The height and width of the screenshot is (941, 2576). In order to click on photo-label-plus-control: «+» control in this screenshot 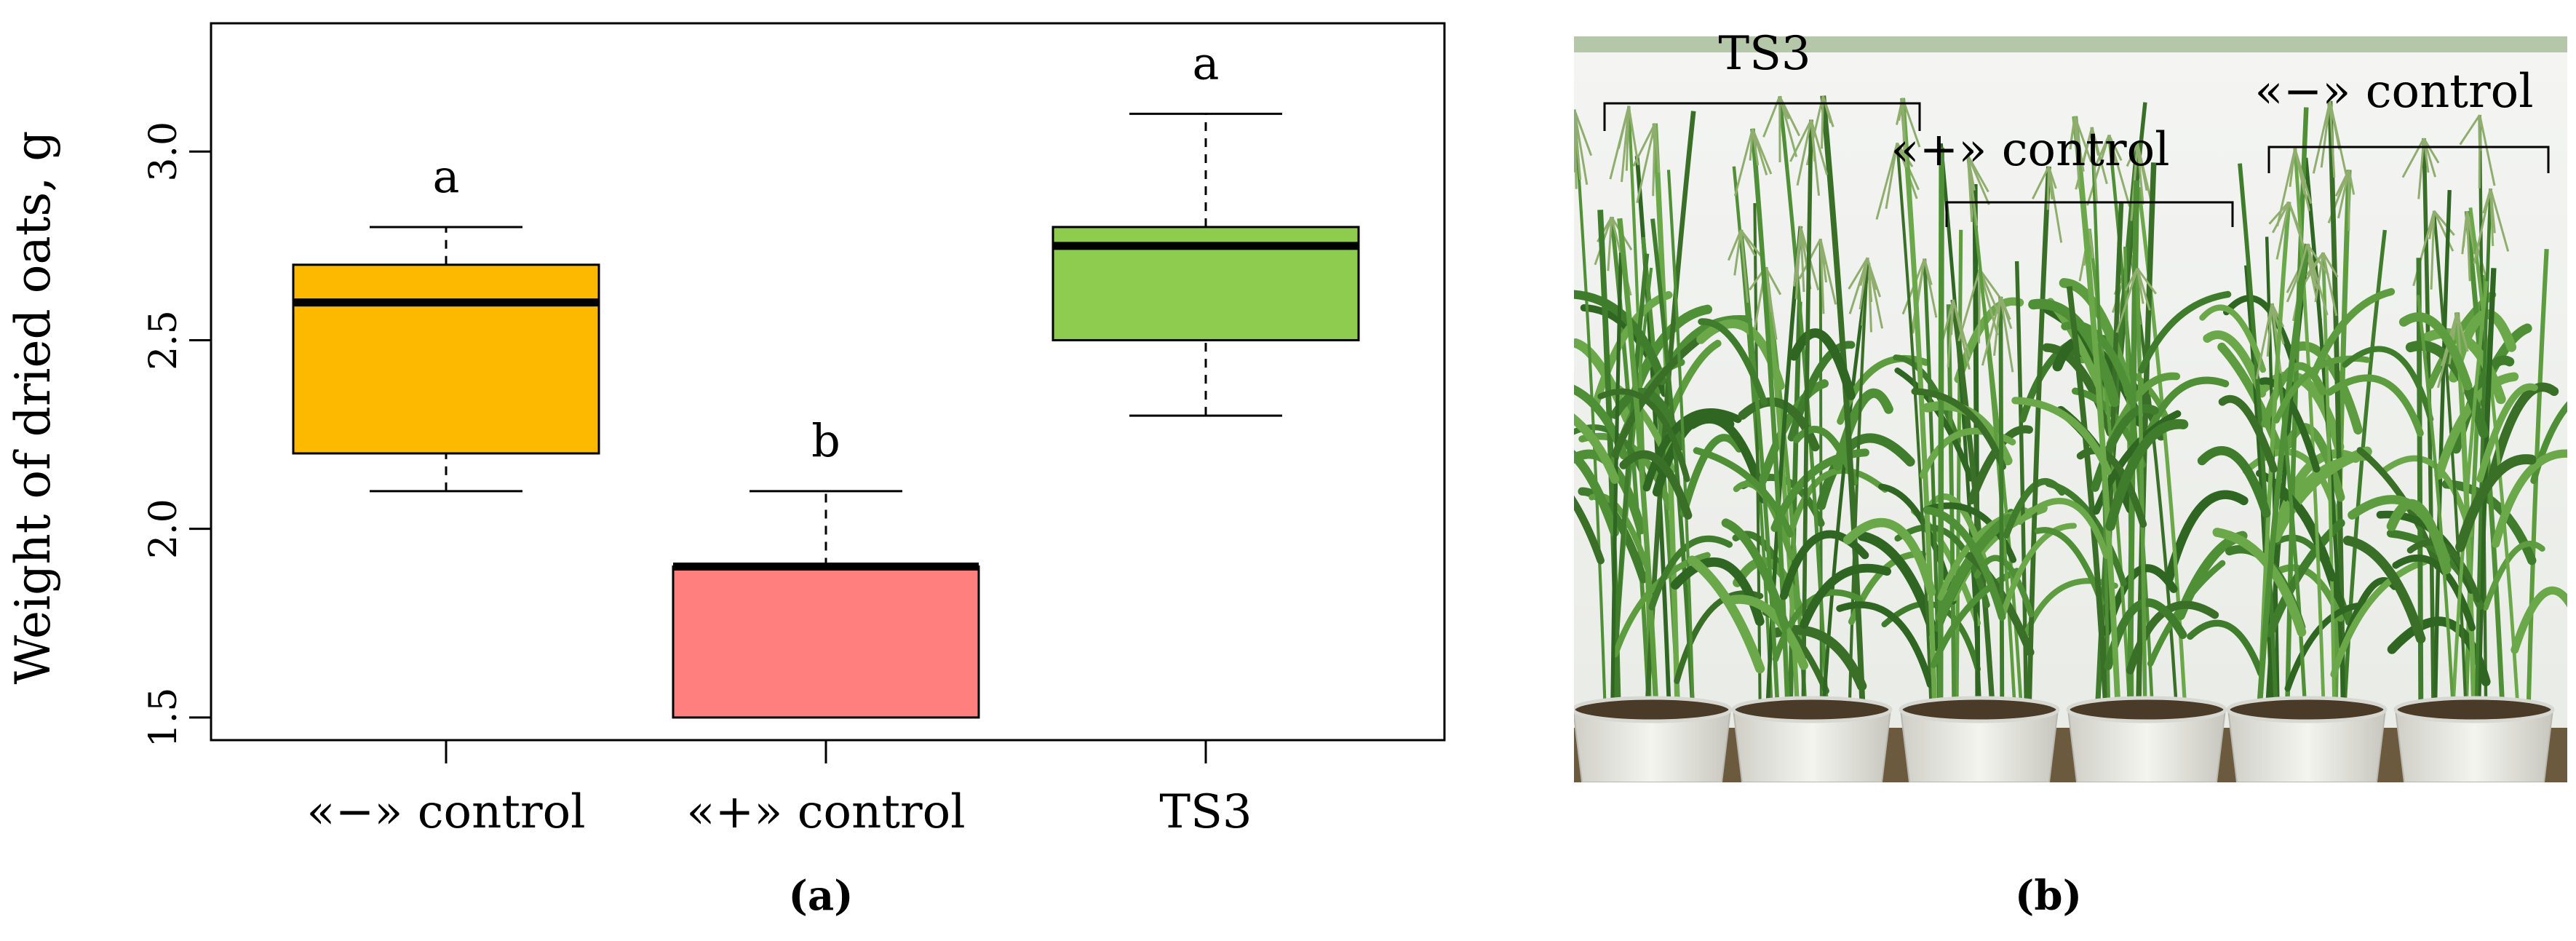, I will do `click(2030, 150)`.